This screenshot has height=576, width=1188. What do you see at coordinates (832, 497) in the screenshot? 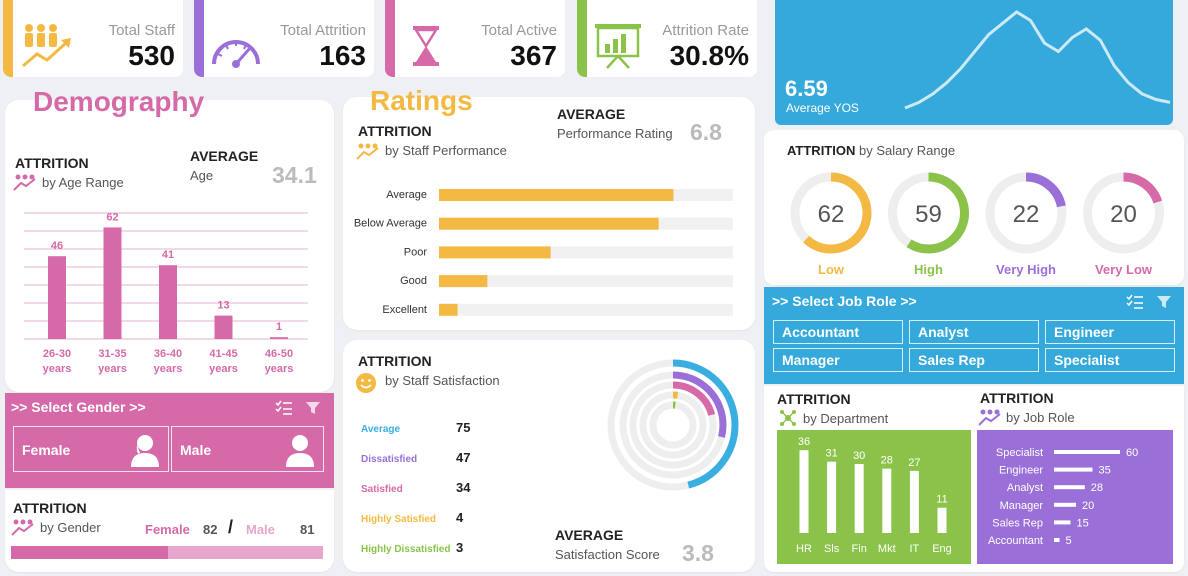
I see `department-bar` at bounding box center [832, 497].